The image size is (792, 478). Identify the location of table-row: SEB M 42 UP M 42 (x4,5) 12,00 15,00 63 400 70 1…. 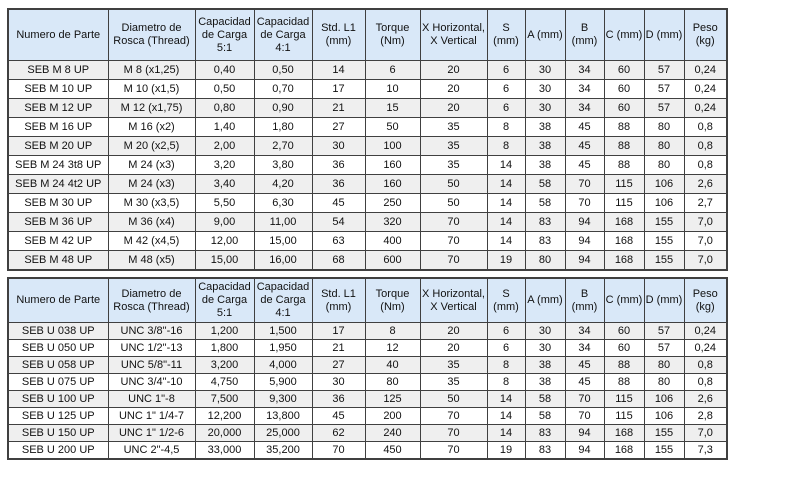
(367, 241).